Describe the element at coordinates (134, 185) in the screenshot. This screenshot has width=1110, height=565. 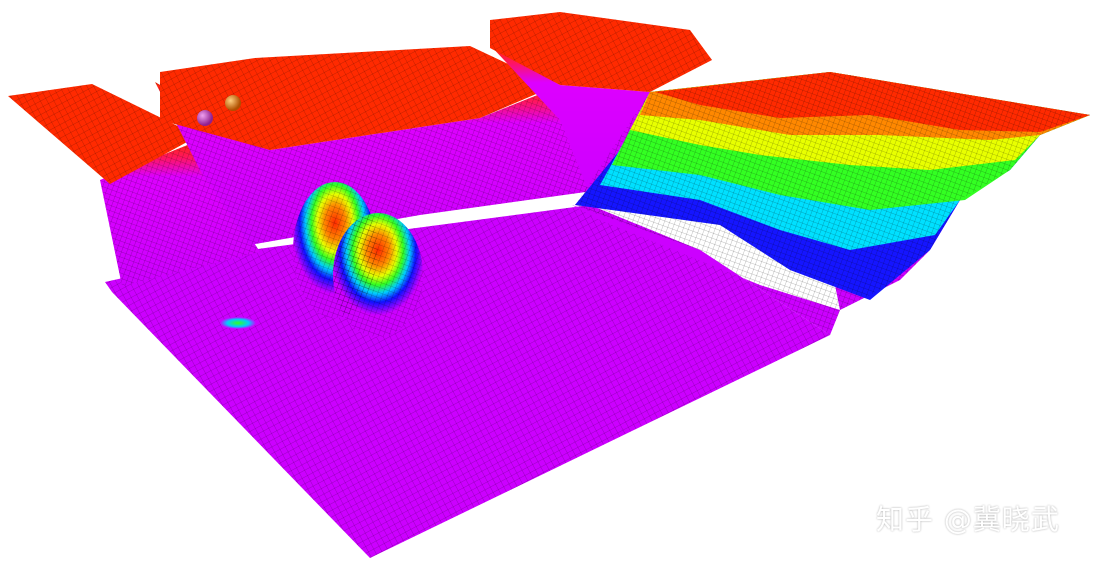
I see `left-ridge` at that location.